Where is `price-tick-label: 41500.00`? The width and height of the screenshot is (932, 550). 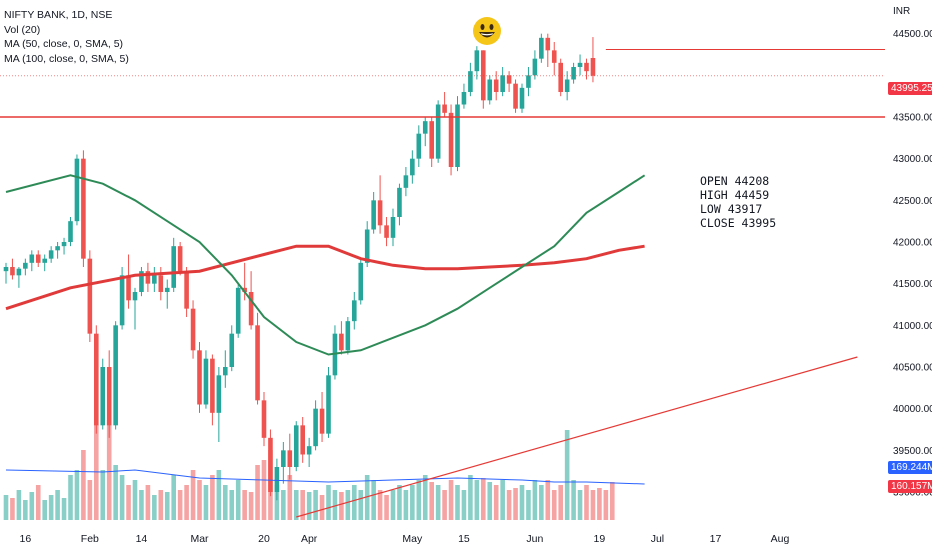
price-tick-label: 41500.00 is located at coordinates (912, 284).